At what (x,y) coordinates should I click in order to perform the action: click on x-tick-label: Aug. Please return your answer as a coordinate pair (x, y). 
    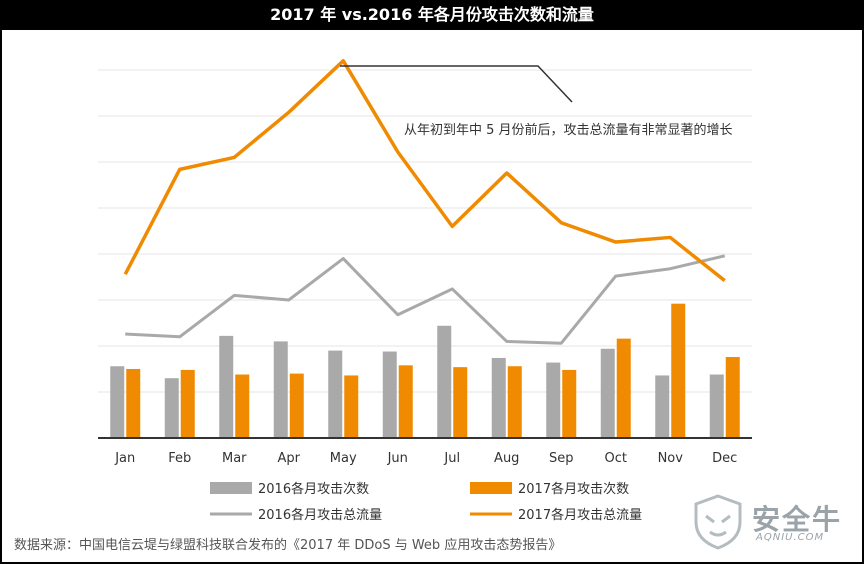
    Looking at the image, I should click on (506, 458).